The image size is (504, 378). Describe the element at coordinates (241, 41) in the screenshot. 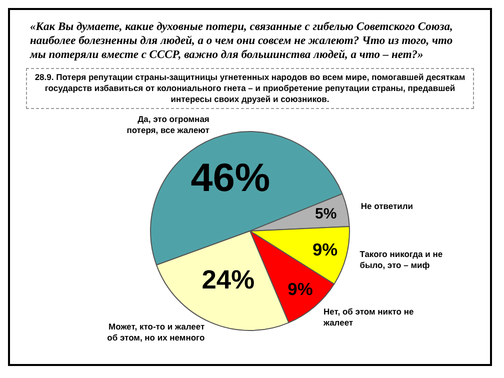

I see `chart-title: «Как Вы думаете, какие духовные потери, связанные с гибелью Советского Союза, наиболее болезненны для людей, а о чем они совсем не жалеют? Что из того, что мы потеряли вместе с СССР, важно для большинства людей, а что – нет?»` at that location.